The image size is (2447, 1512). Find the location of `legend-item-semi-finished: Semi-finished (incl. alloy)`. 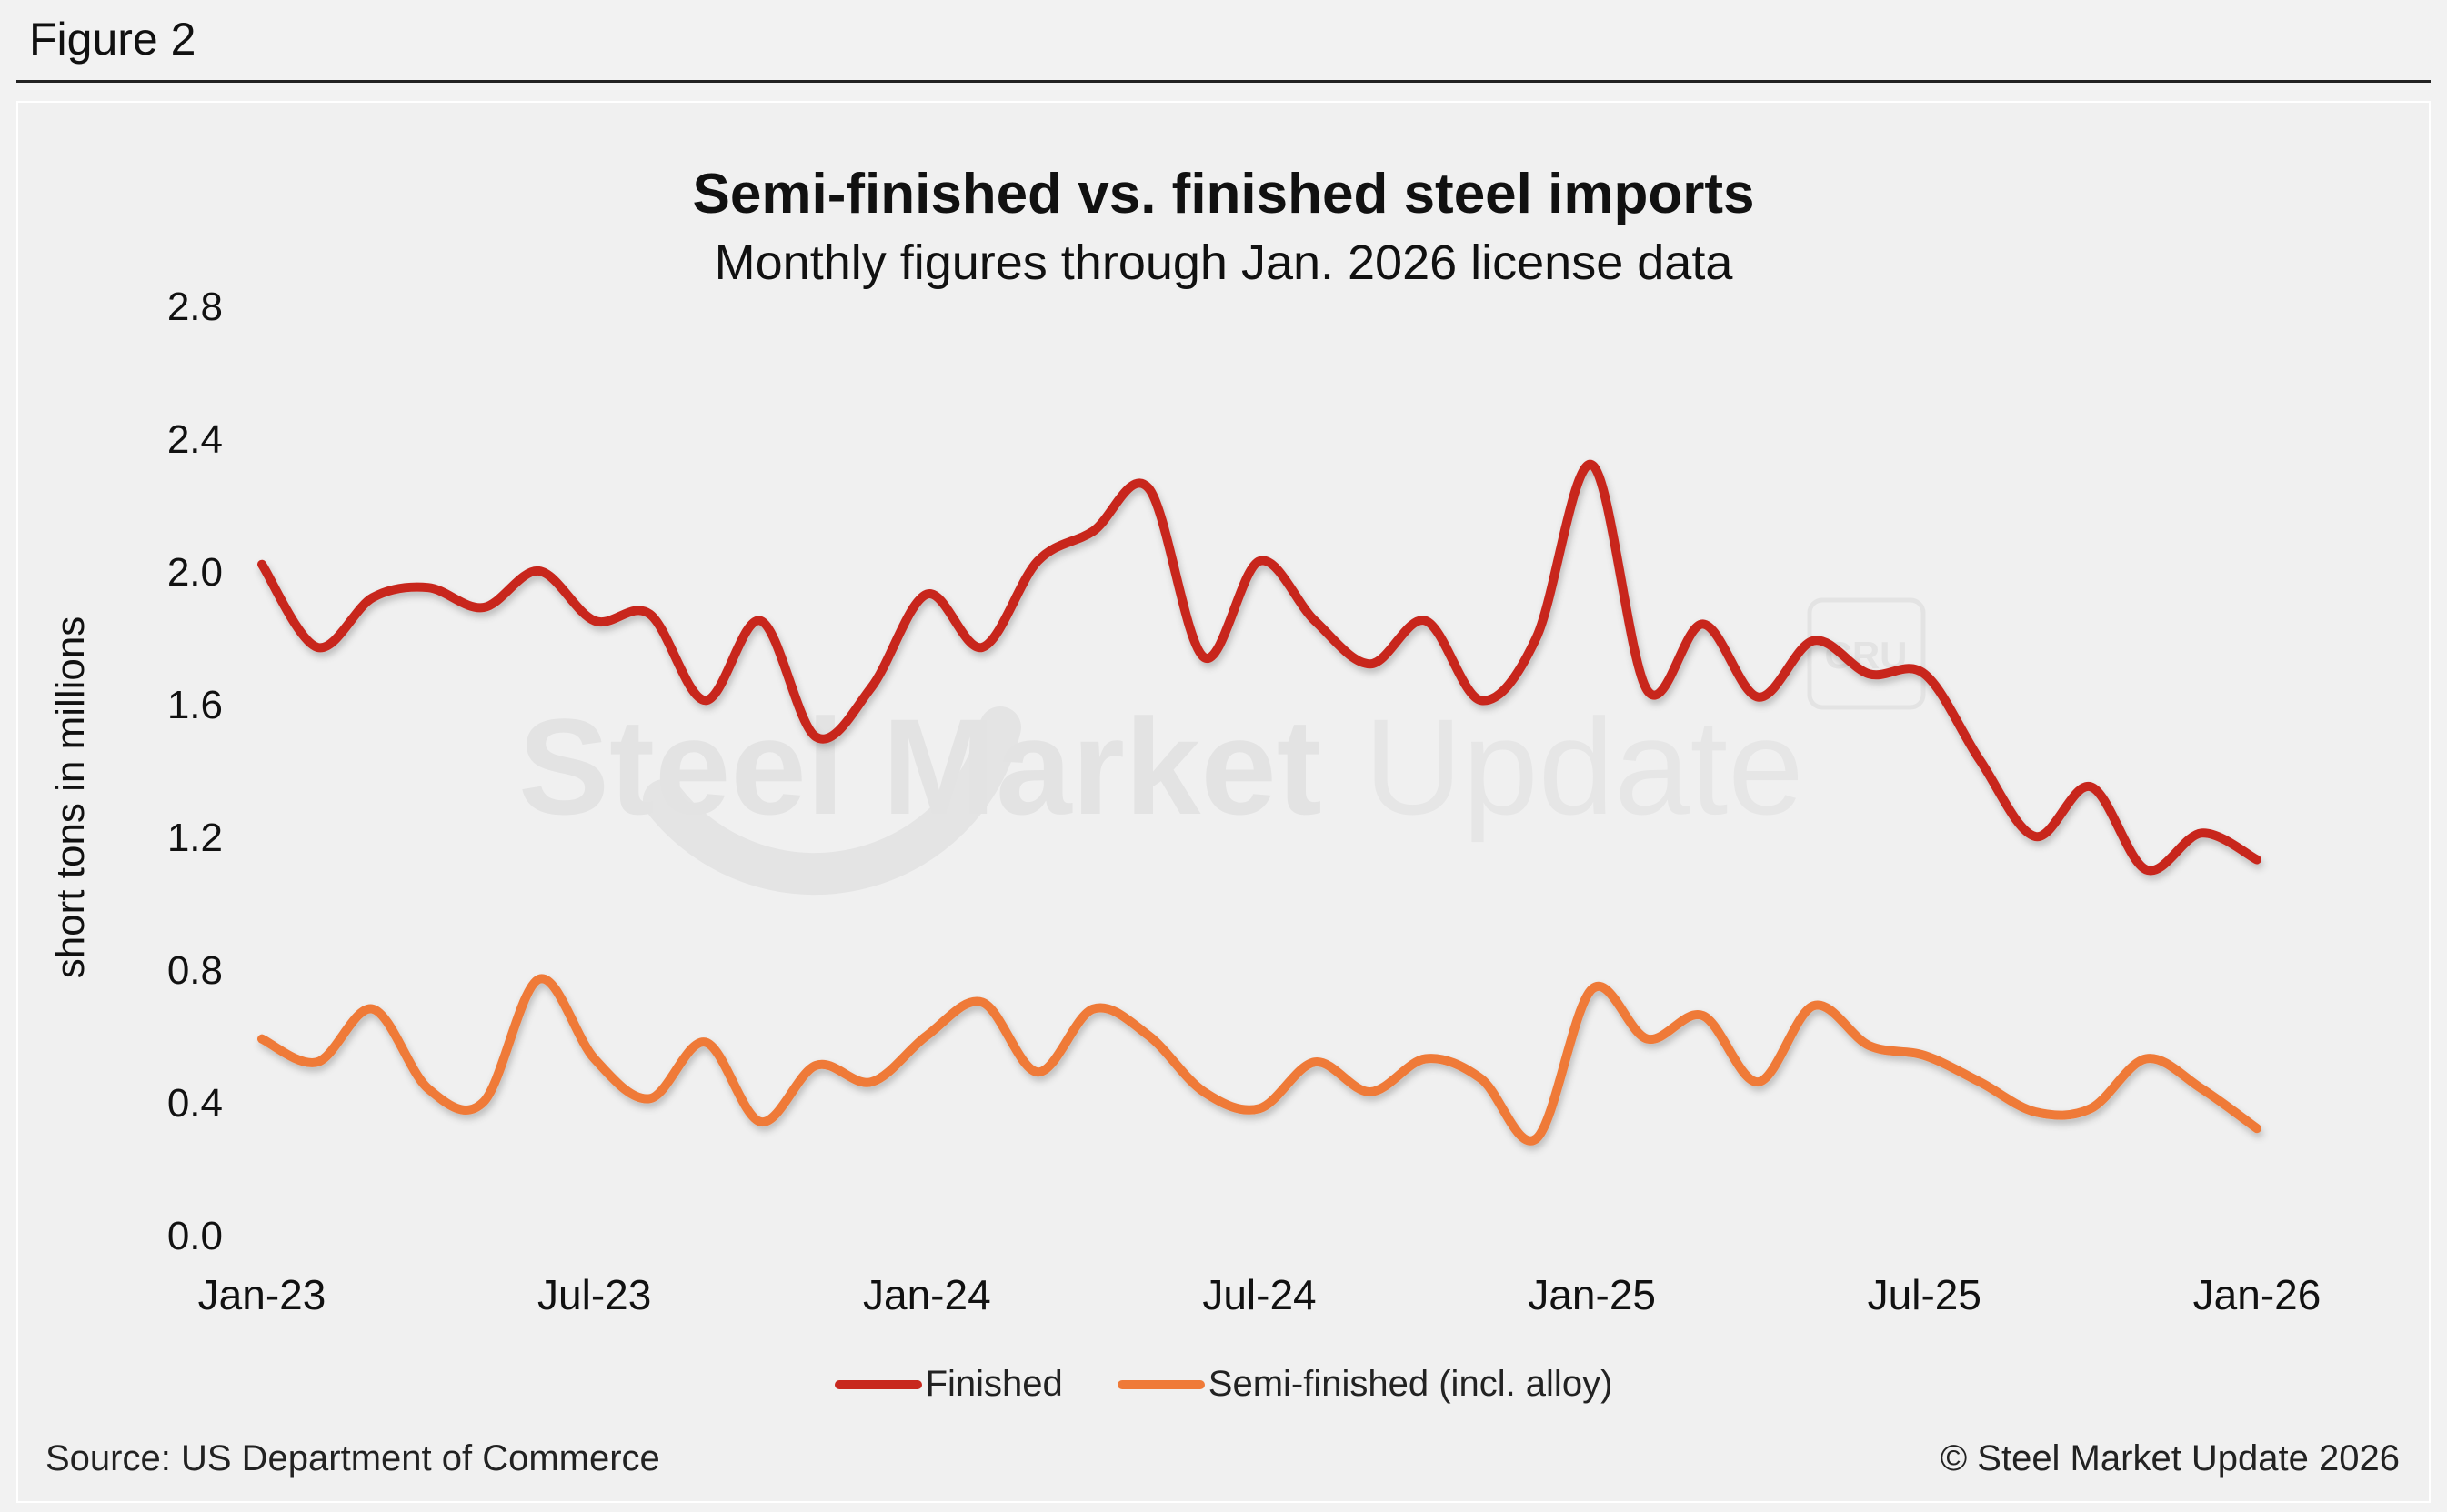

legend-item-semi-finished: Semi-finished (incl. alloy) is located at coordinates (1365, 1384).